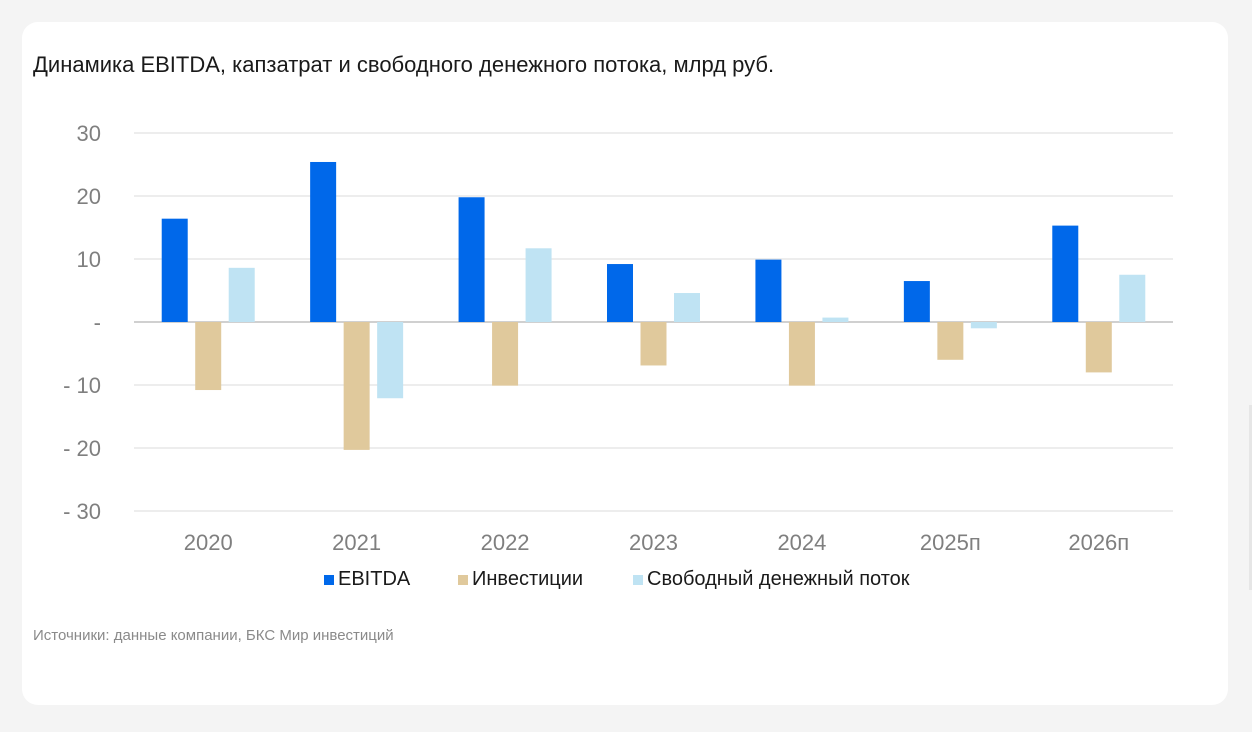  Describe the element at coordinates (653, 344) in the screenshot. I see `bar-инвестиции-2023` at that location.